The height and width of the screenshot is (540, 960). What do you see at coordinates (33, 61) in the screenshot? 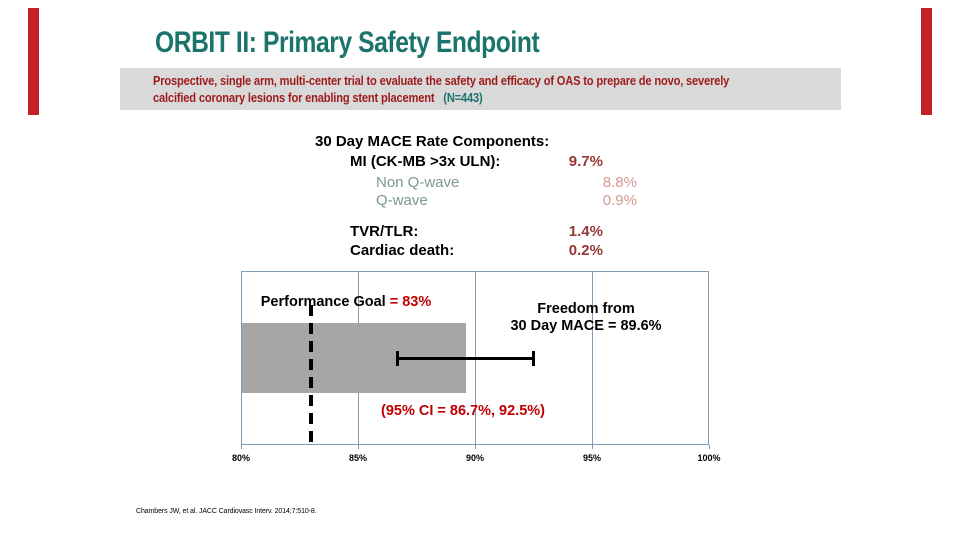
I see `left-accent-bar` at bounding box center [33, 61].